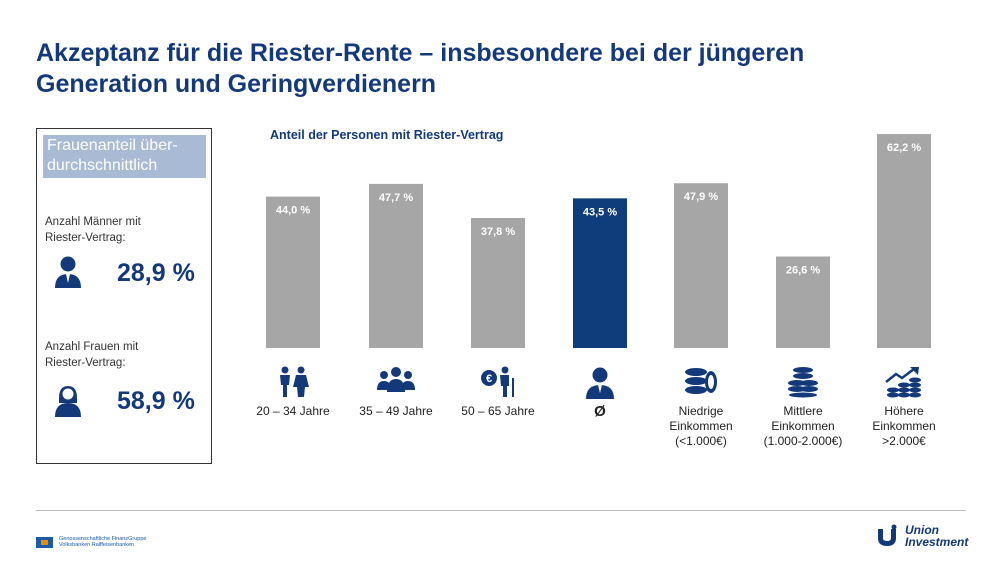 The width and height of the screenshot is (1000, 563). What do you see at coordinates (600, 385) in the screenshot?
I see `person-icon` at bounding box center [600, 385].